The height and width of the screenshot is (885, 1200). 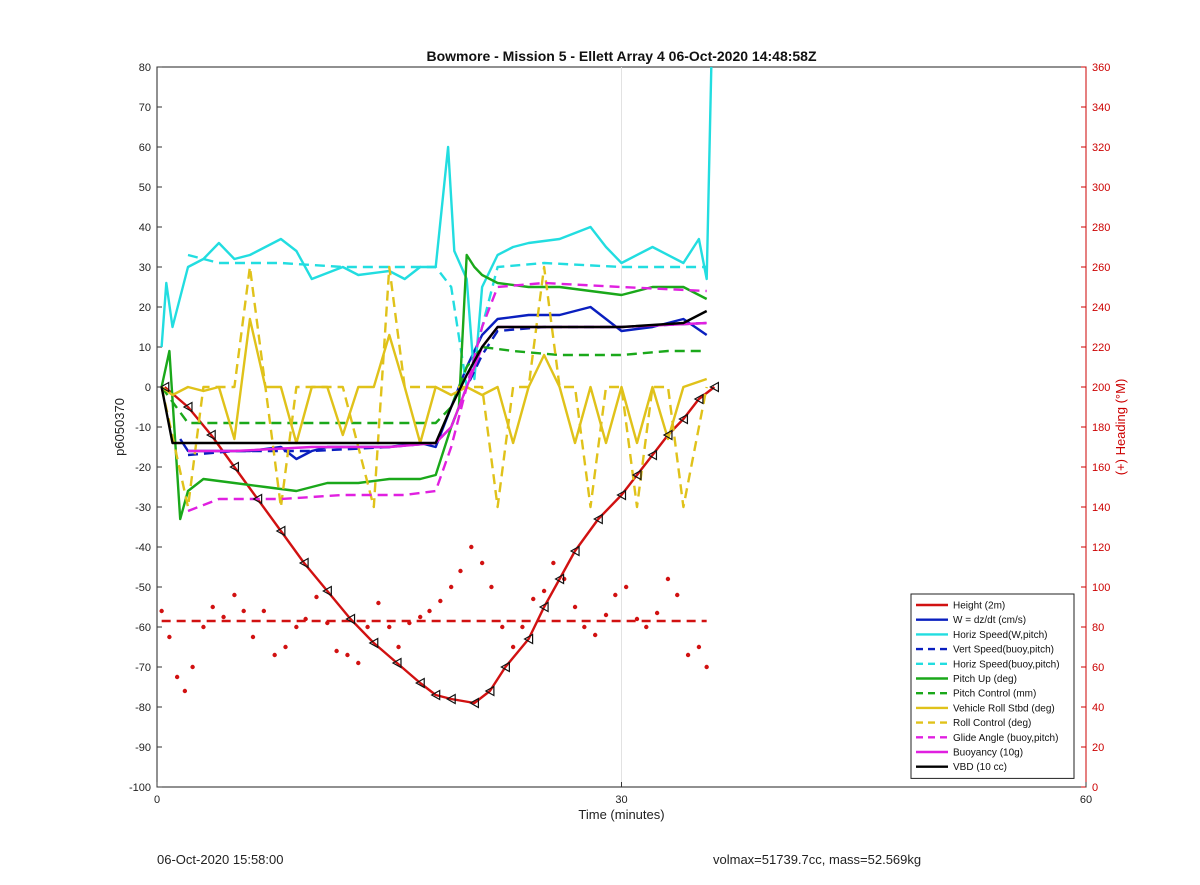 What do you see at coordinates (143, 548) in the screenshot?
I see `y-tick-label: -40` at bounding box center [143, 548].